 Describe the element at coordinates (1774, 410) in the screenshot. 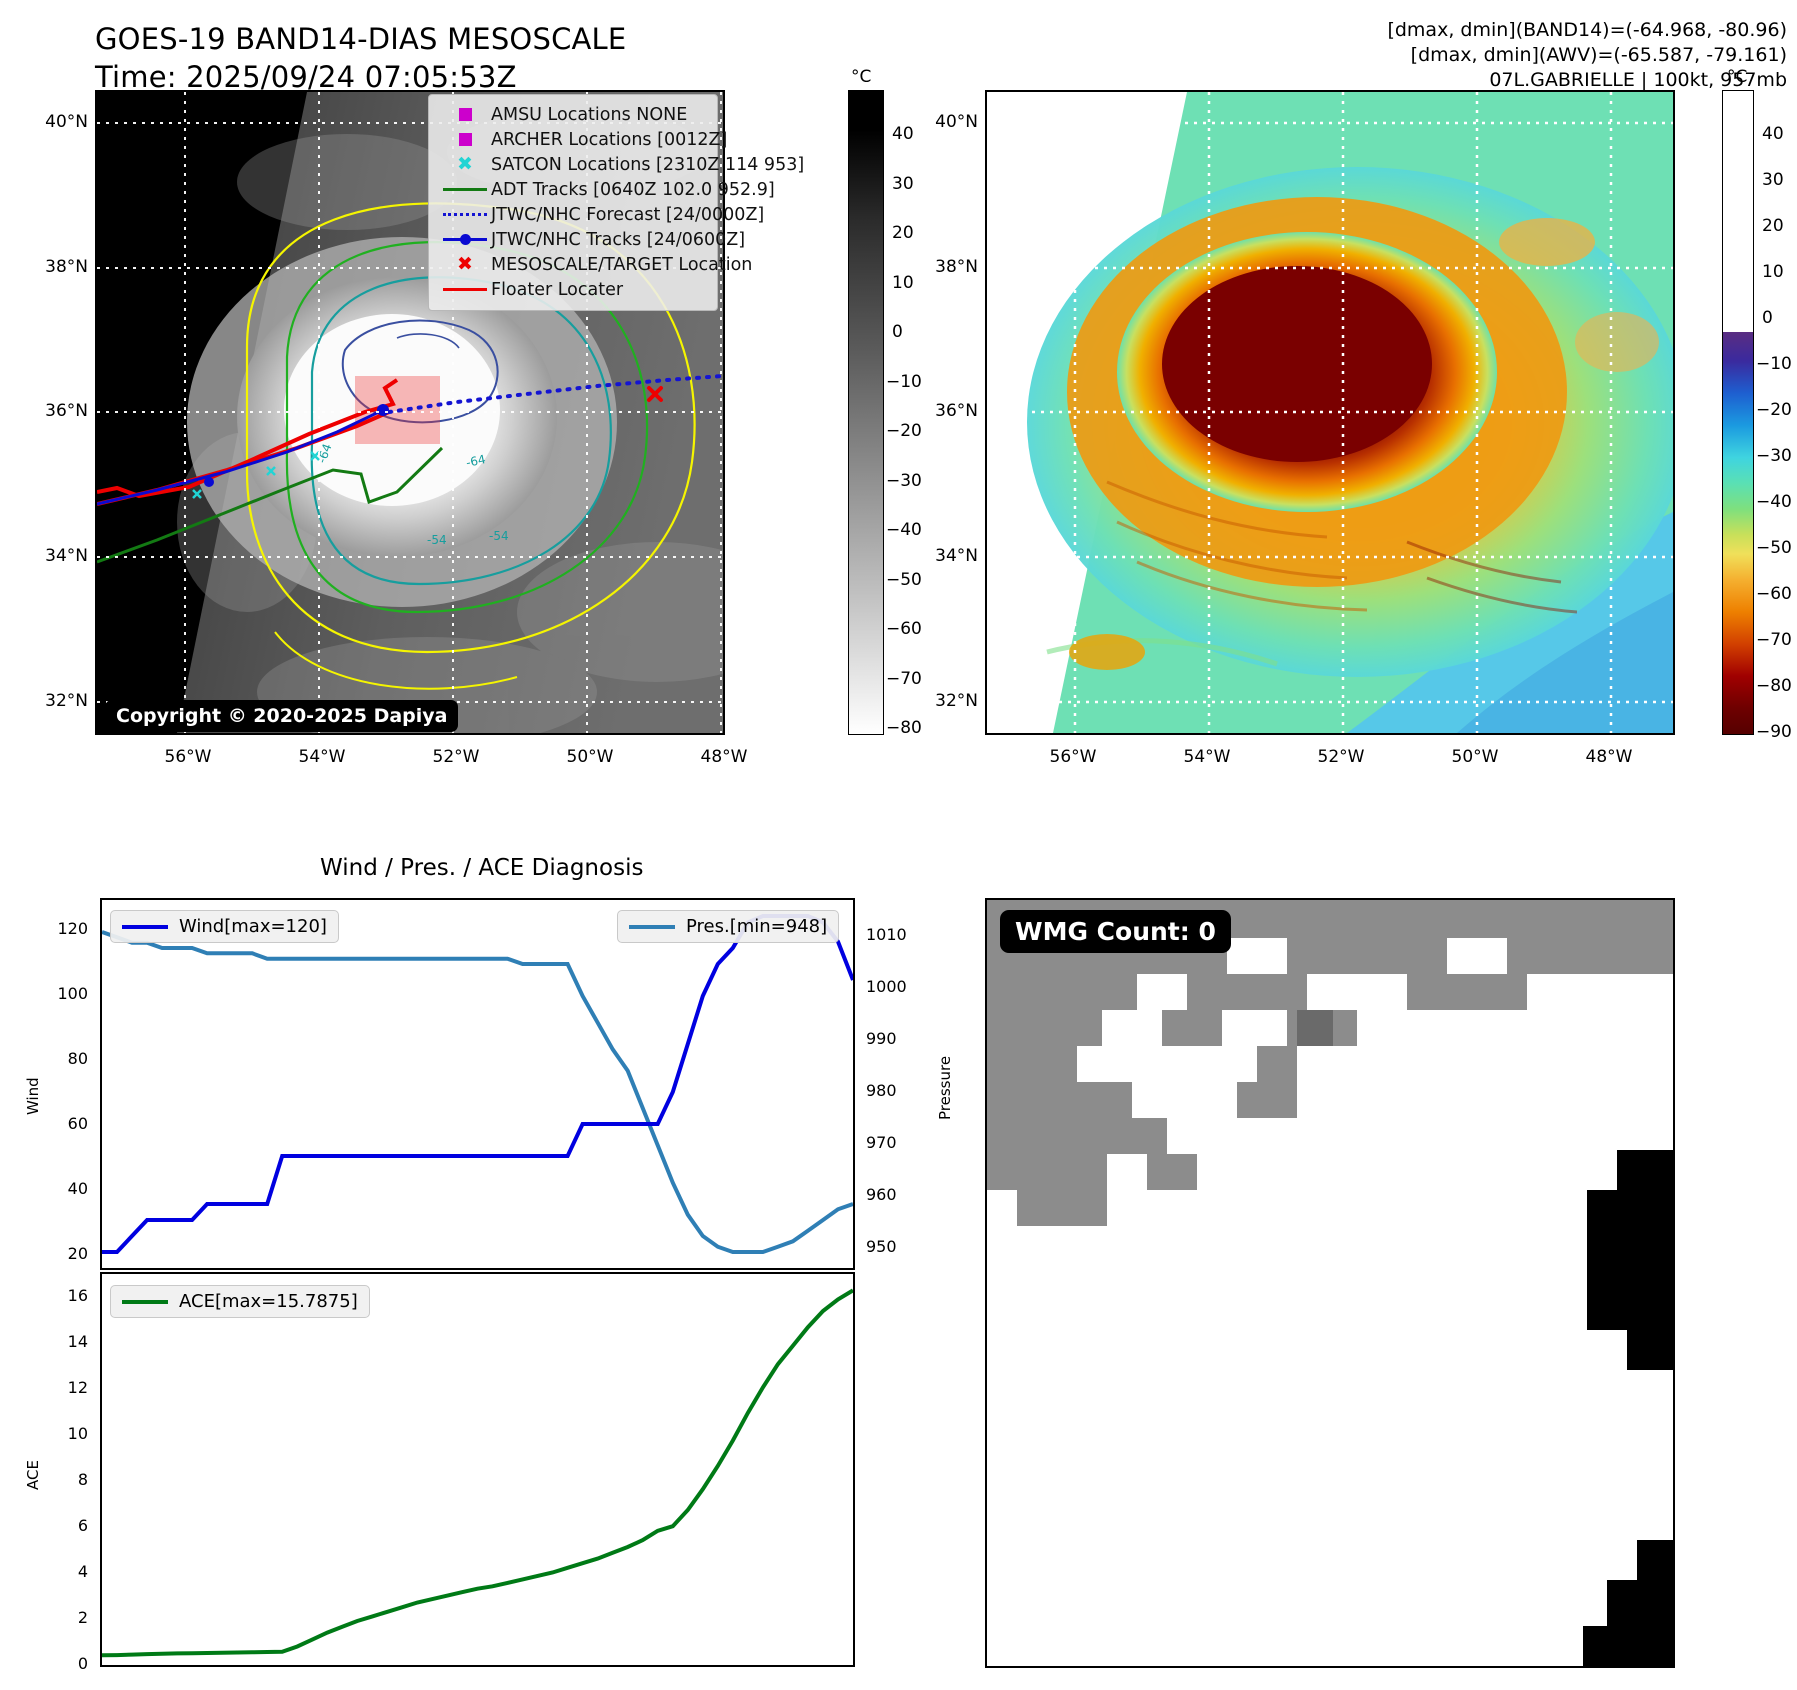

I see `right-colorbar-tick: −20` at that location.